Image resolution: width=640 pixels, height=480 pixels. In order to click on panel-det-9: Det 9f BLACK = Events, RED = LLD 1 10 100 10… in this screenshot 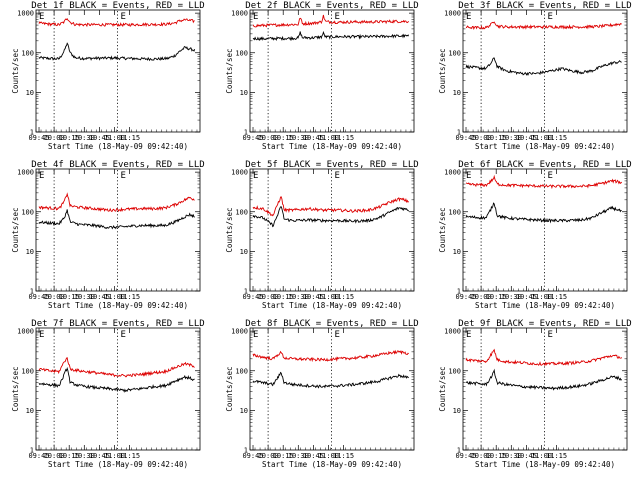, I will do `click(535, 394)`.